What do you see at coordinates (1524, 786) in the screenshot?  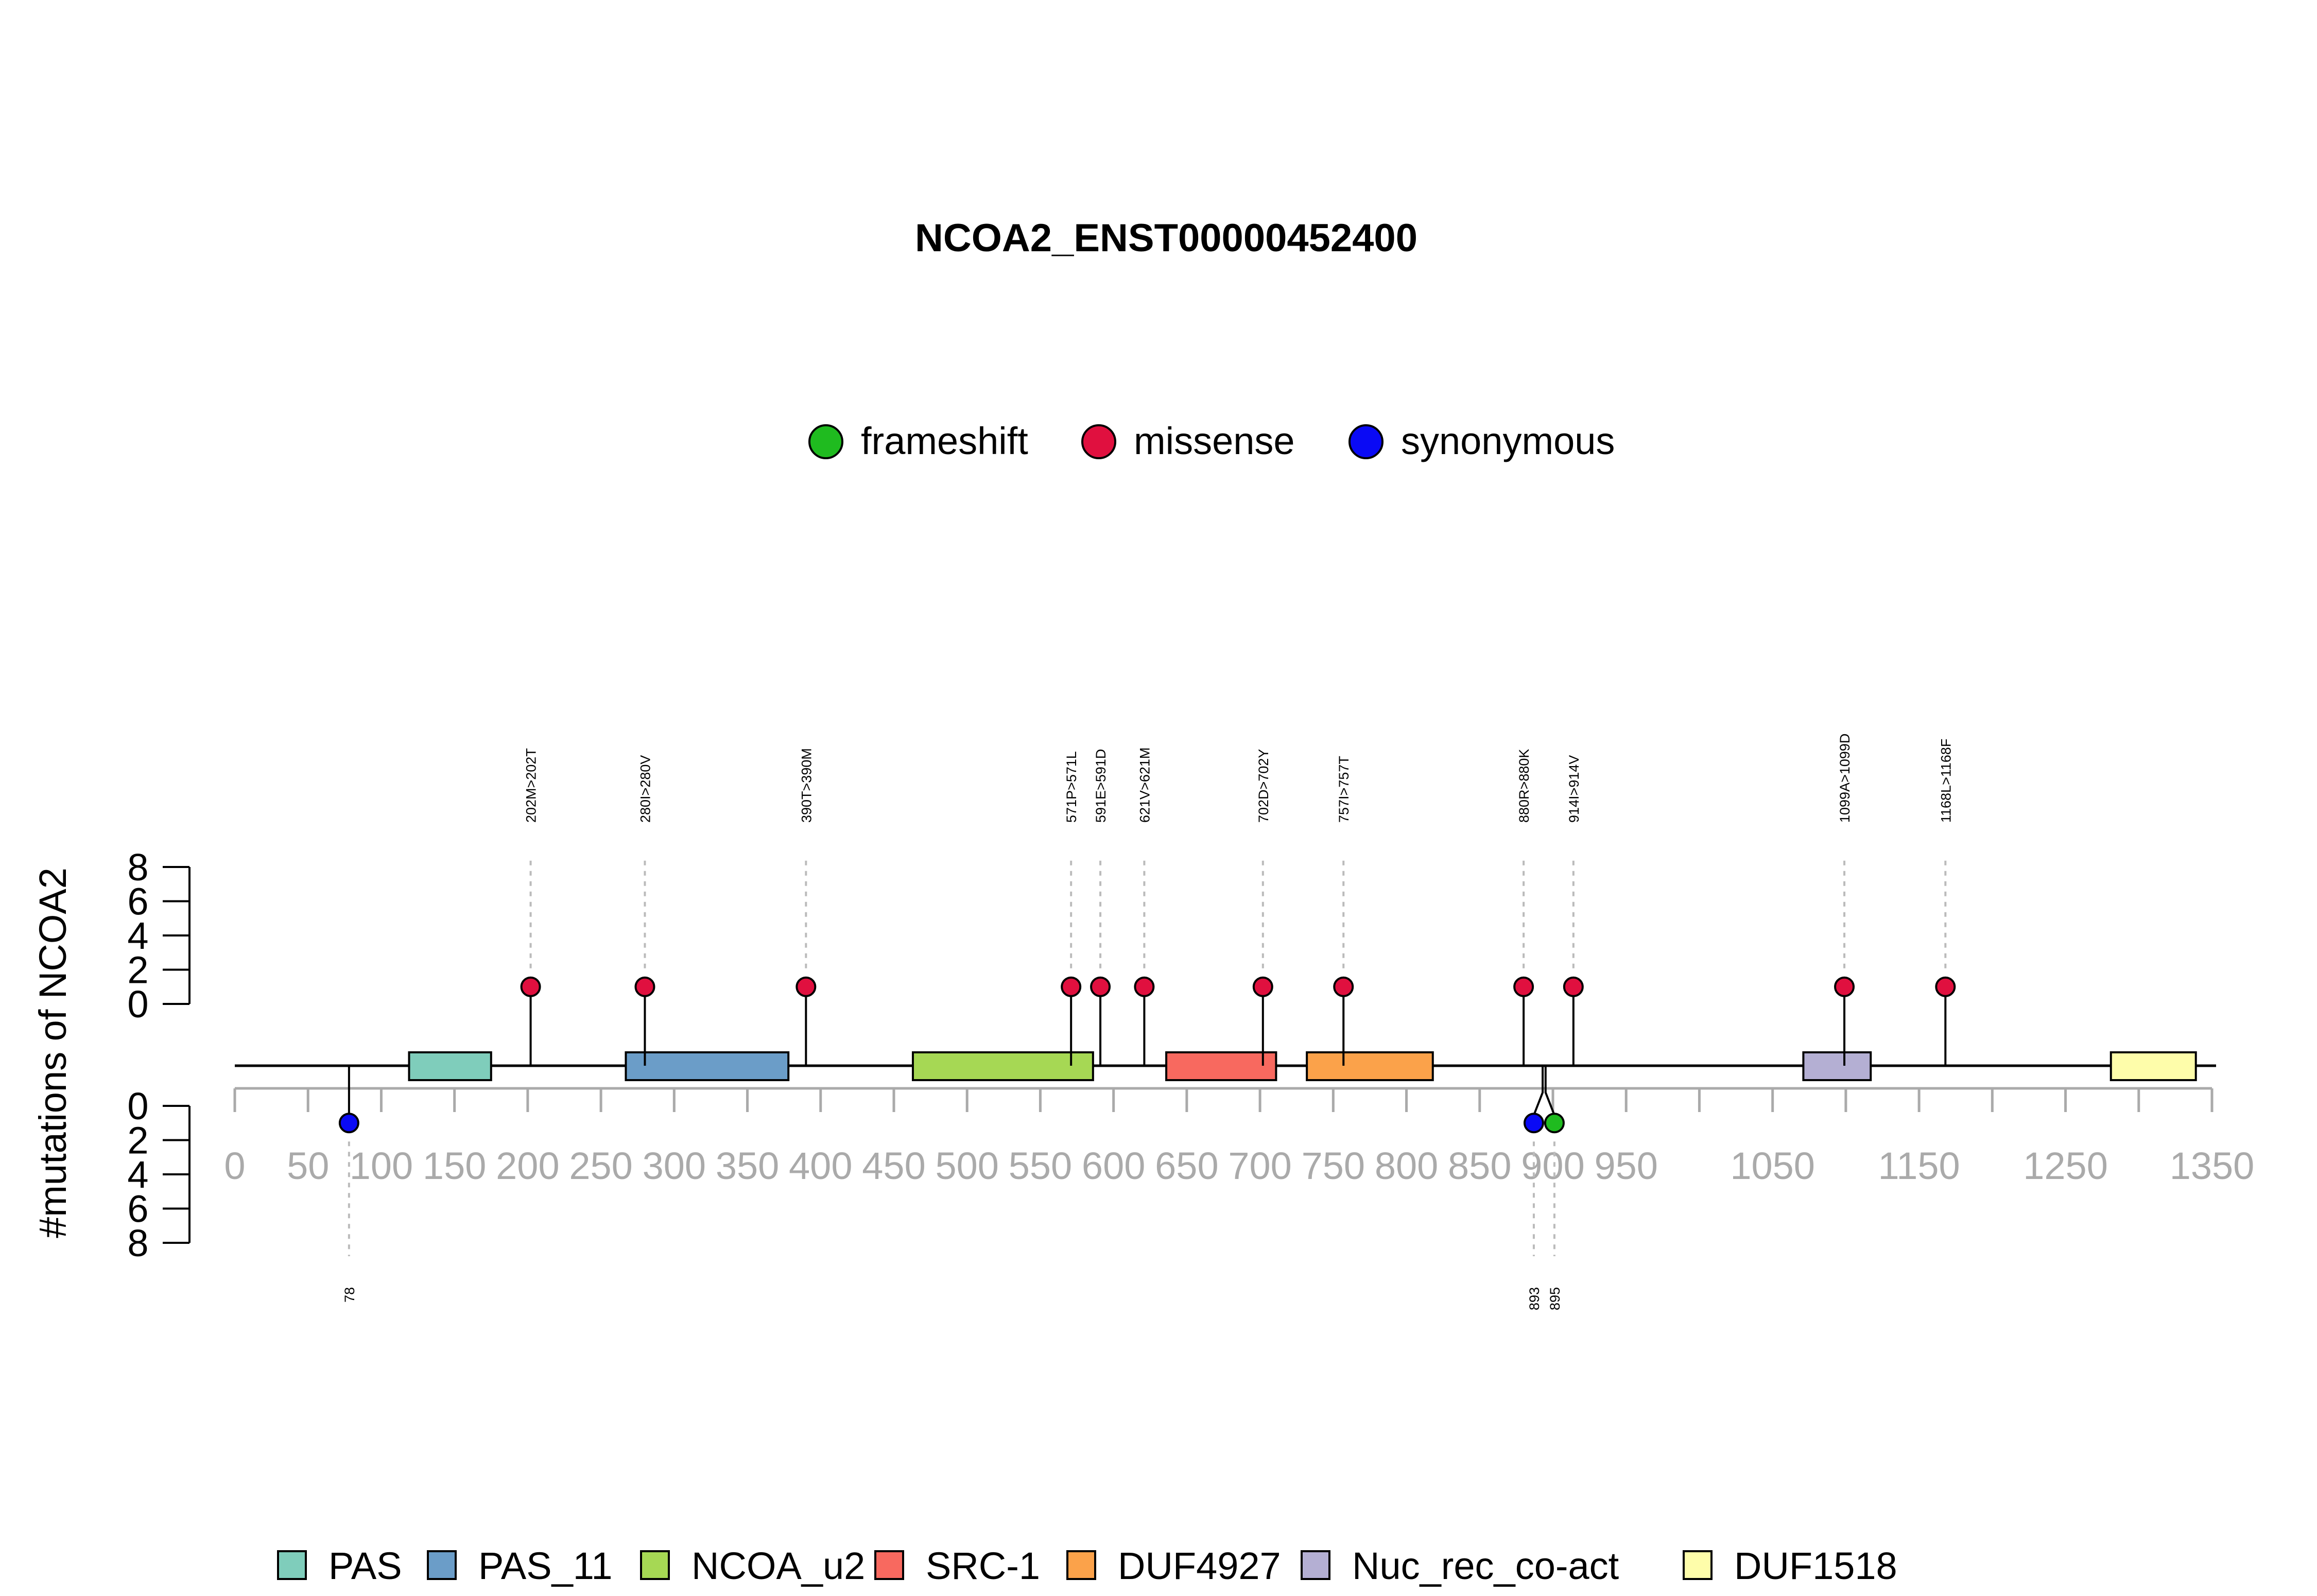 I see `mutation-label: 880R>880K` at bounding box center [1524, 786].